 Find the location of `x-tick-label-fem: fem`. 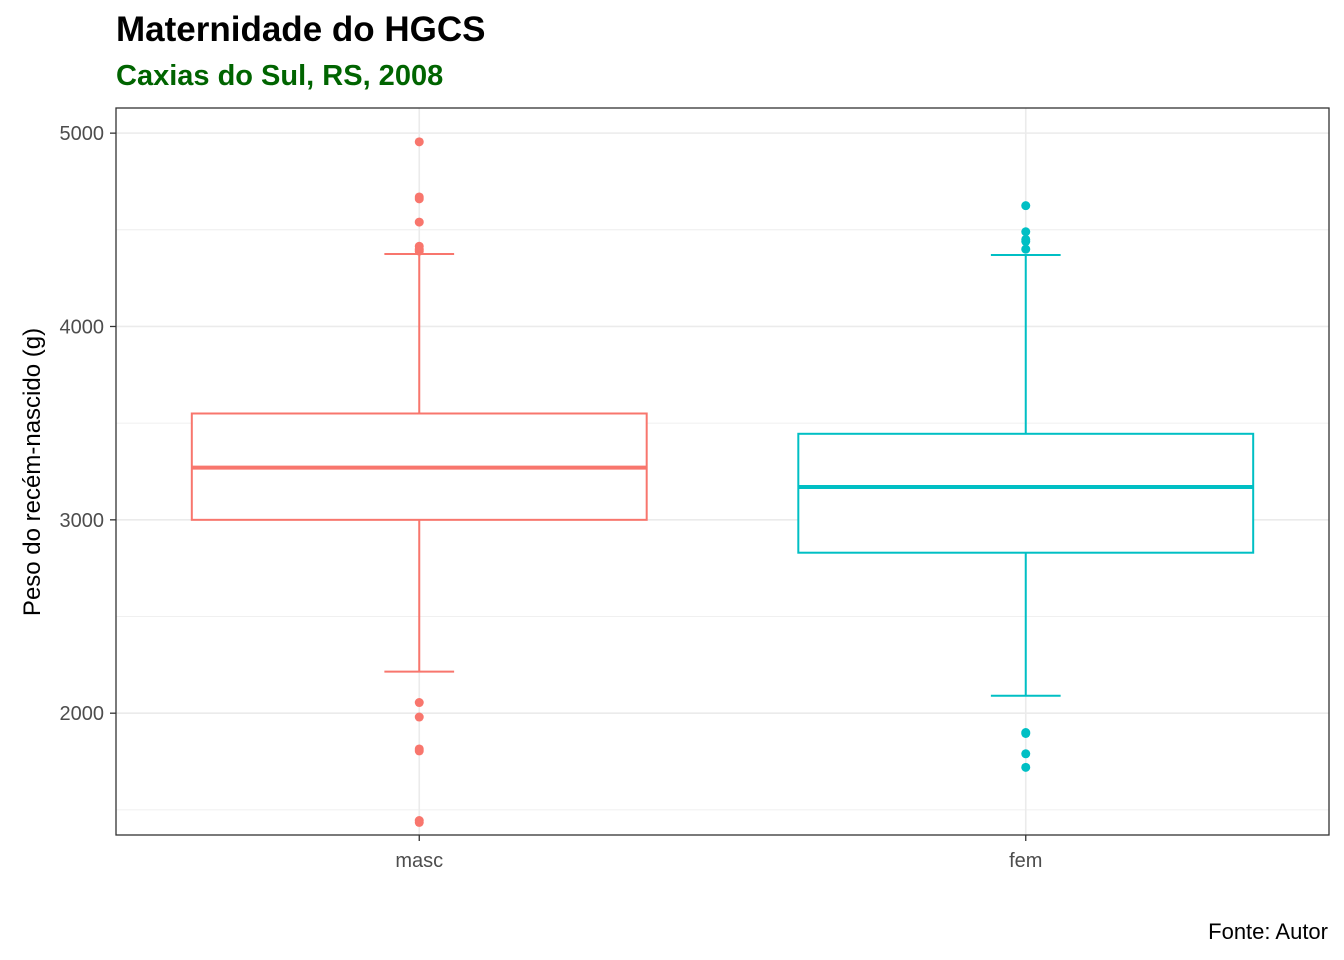

x-tick-label-fem: fem is located at coordinates (1025, 861).